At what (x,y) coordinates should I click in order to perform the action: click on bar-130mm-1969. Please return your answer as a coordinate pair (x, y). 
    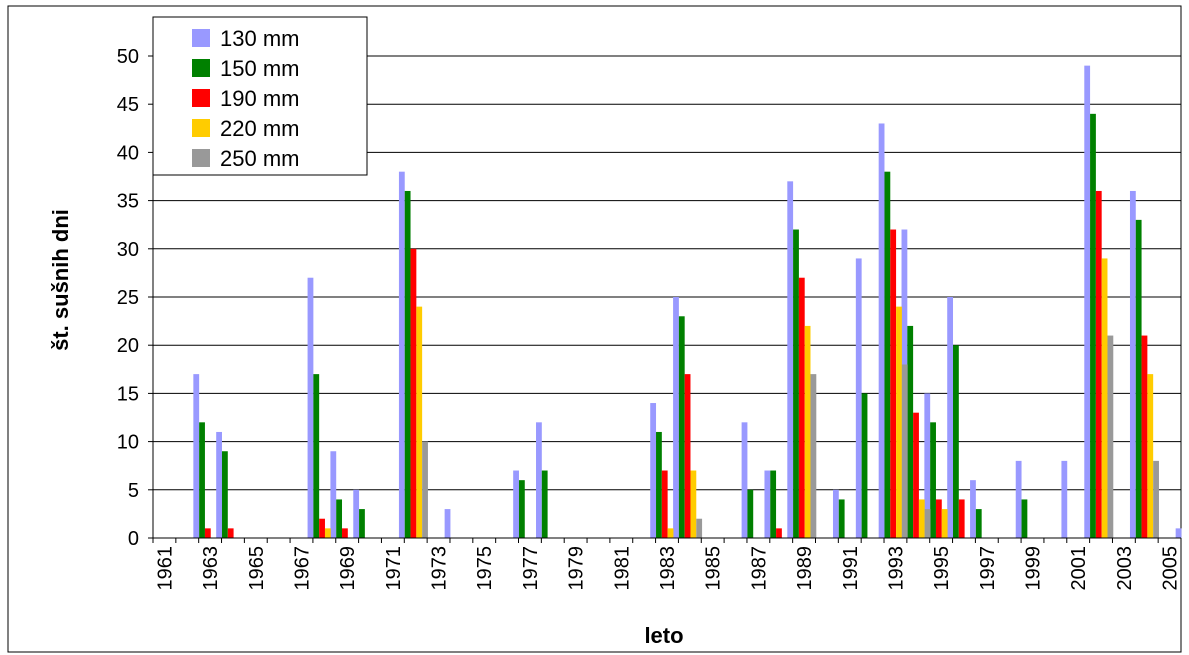
    Looking at the image, I should click on (356, 513).